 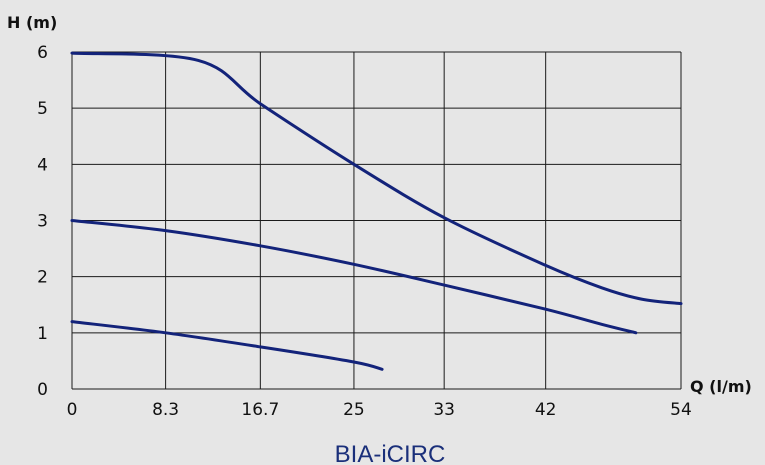 I want to click on x-tick-label: 54, so click(x=681, y=410).